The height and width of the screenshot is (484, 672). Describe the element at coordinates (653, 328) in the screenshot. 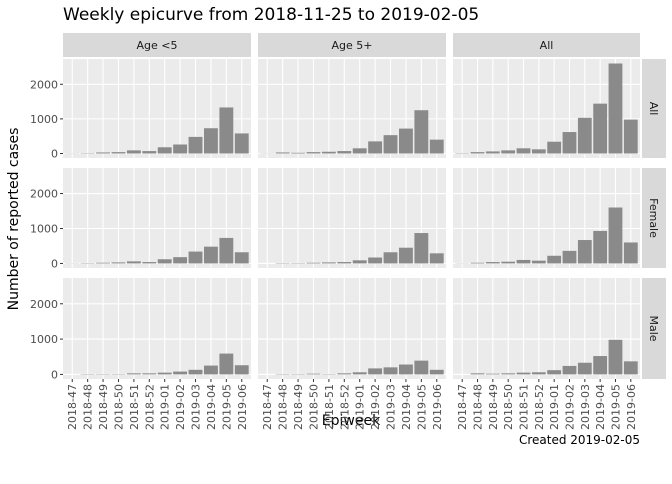

I see `strip-label: Male` at that location.